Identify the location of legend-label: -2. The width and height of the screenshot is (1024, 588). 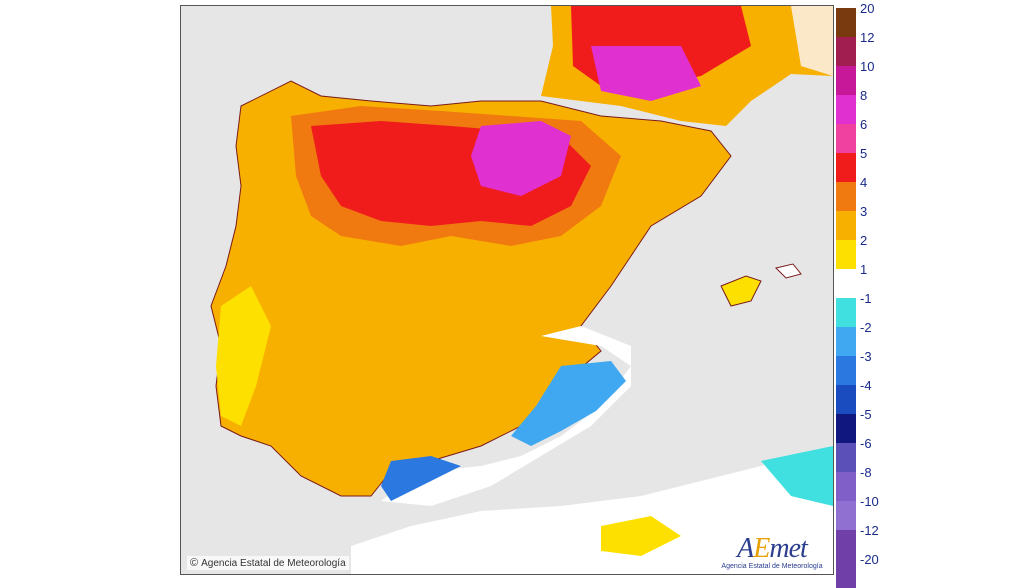
(866, 327).